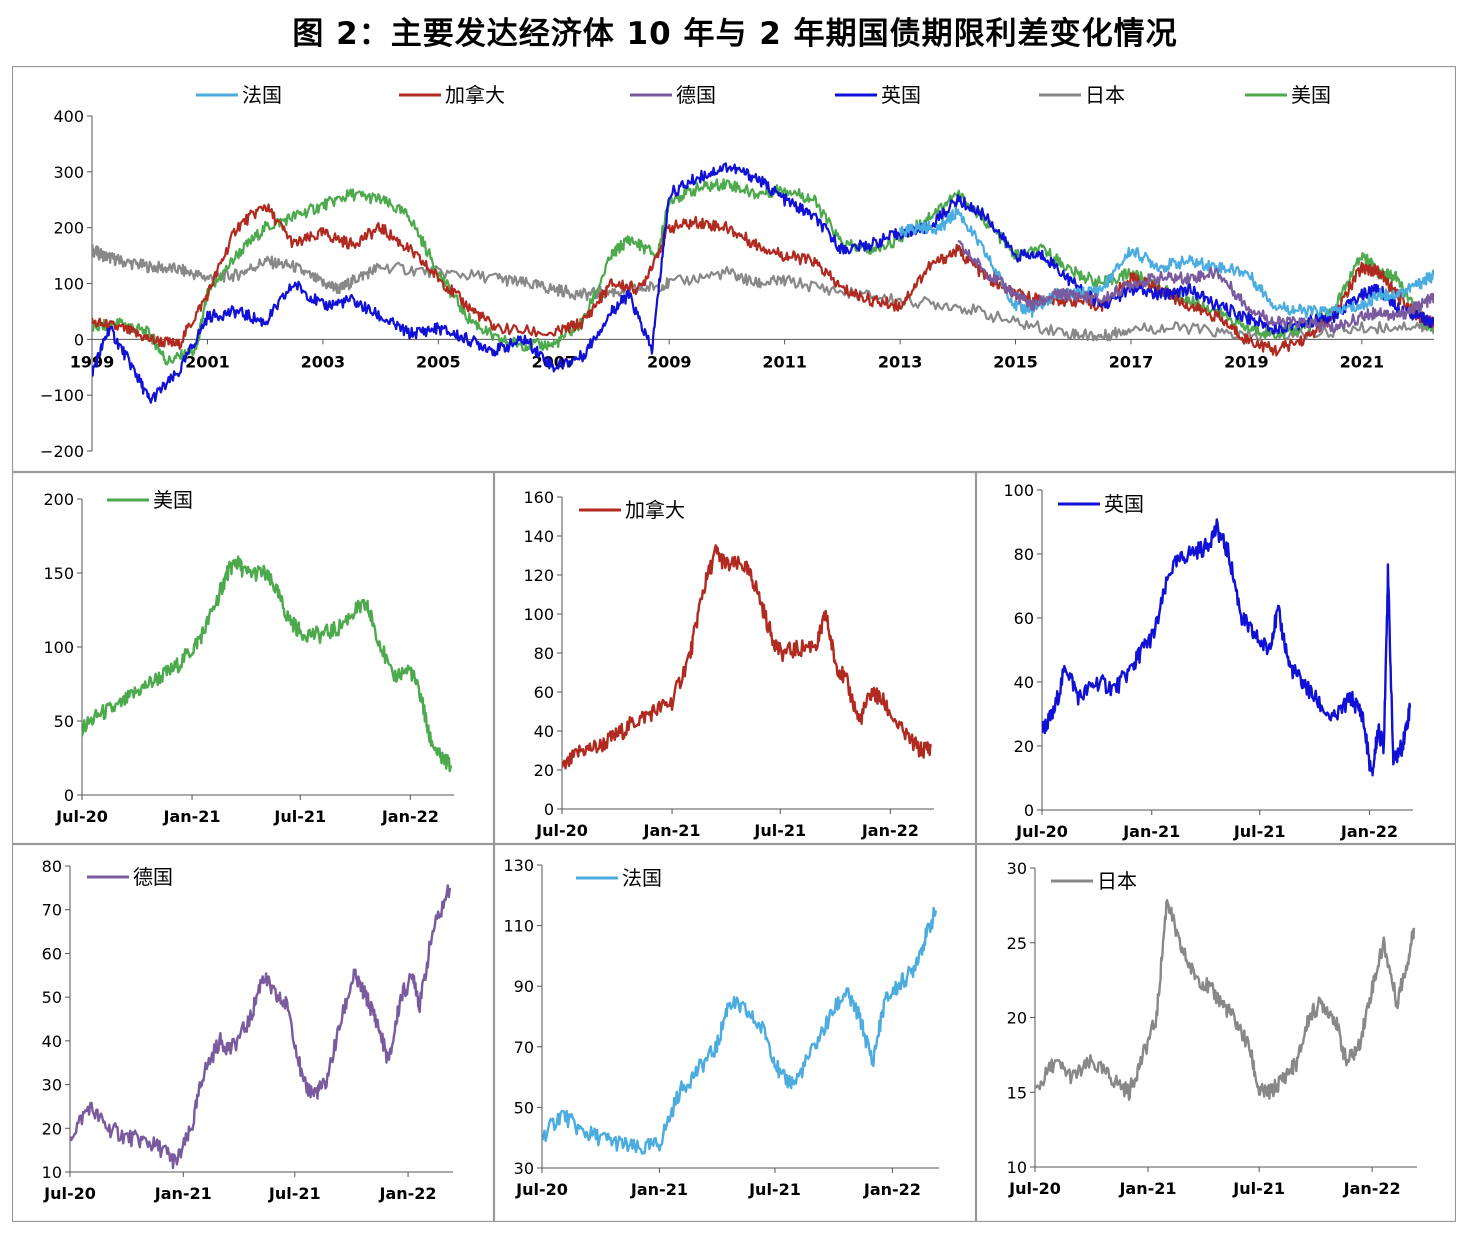  I want to click on y-tick-label: 90, so click(524, 986).